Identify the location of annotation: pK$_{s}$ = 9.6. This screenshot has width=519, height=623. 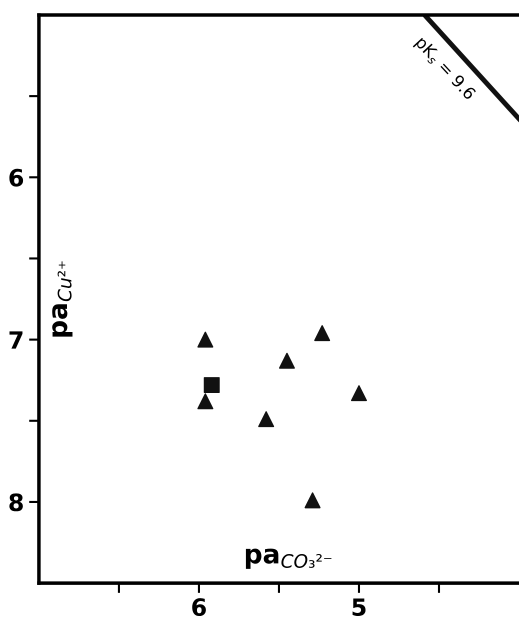
(444, 69).